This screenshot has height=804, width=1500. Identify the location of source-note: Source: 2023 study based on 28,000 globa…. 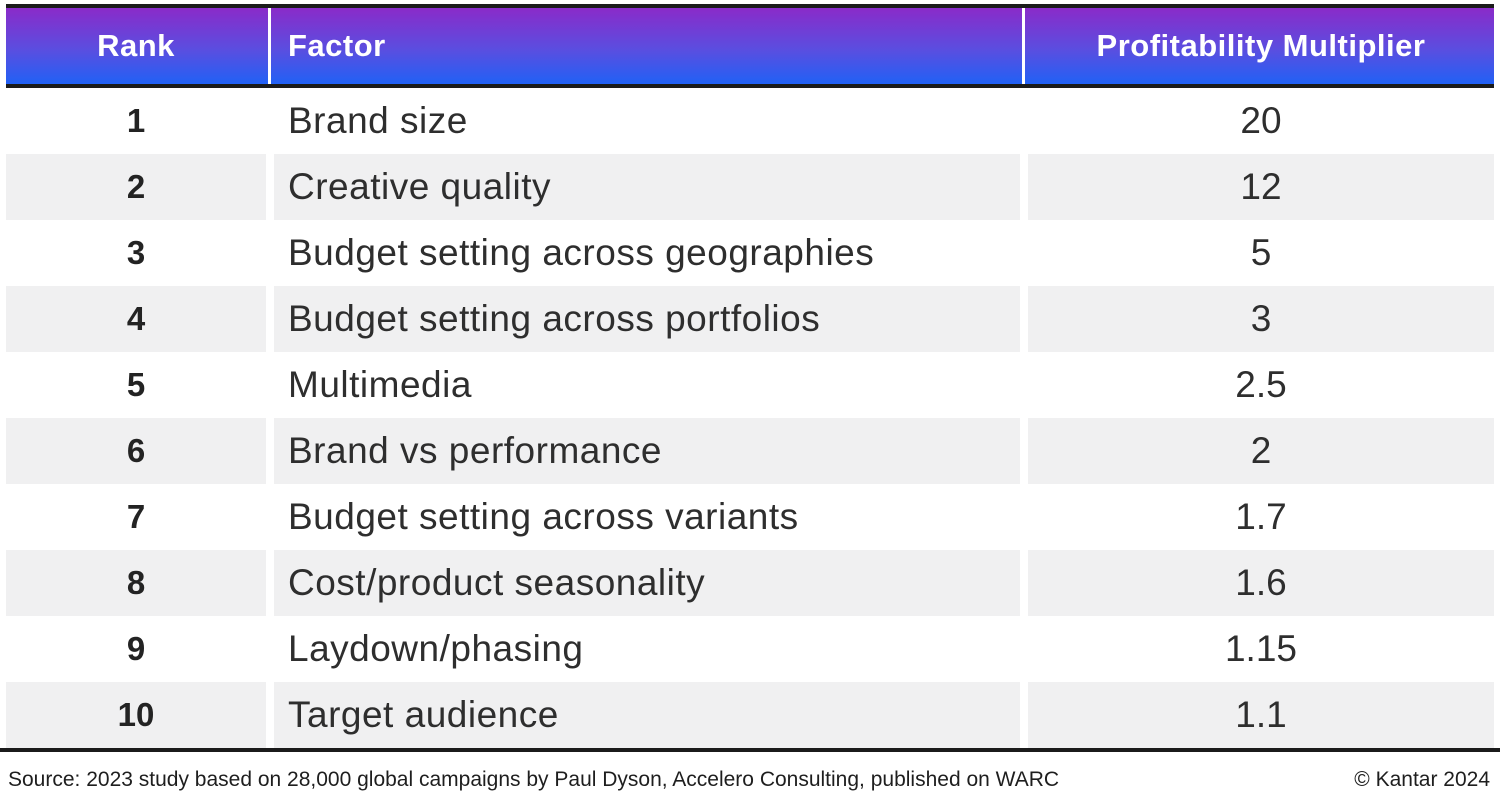
(534, 779).